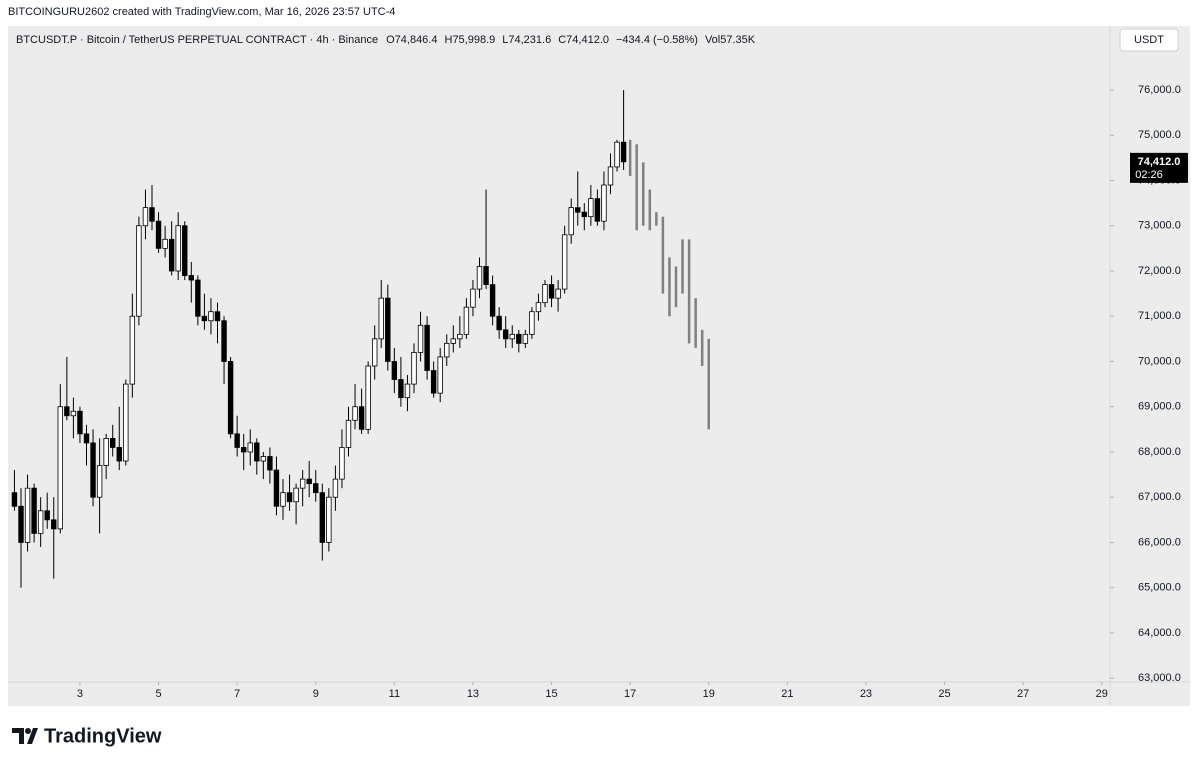  I want to click on last-price-box, so click(1159, 167).